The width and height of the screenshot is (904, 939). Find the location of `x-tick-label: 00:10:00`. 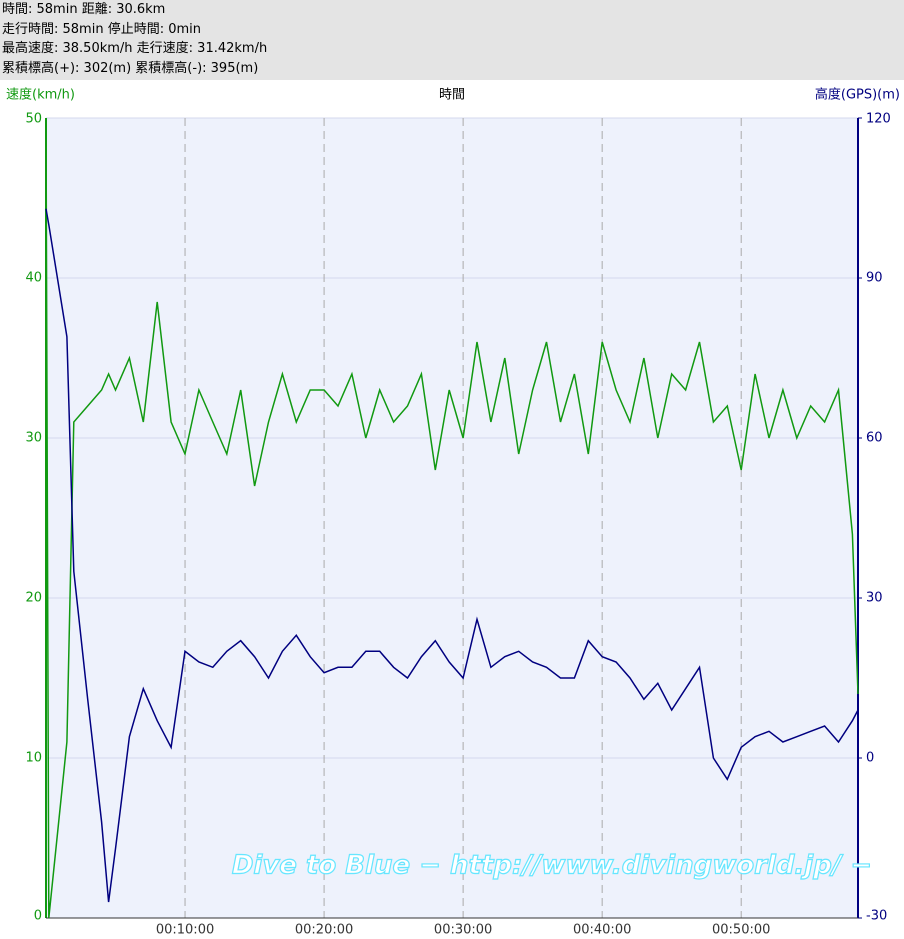

x-tick-label: 00:10:00 is located at coordinates (185, 930).